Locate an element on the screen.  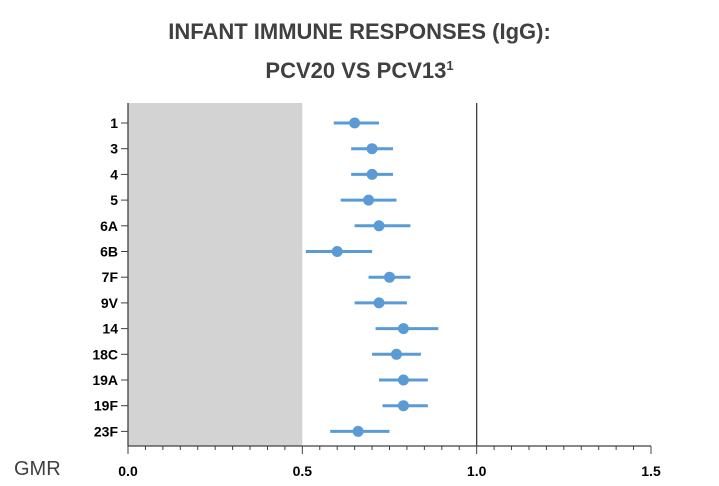
data-marks is located at coordinates (372, 277).